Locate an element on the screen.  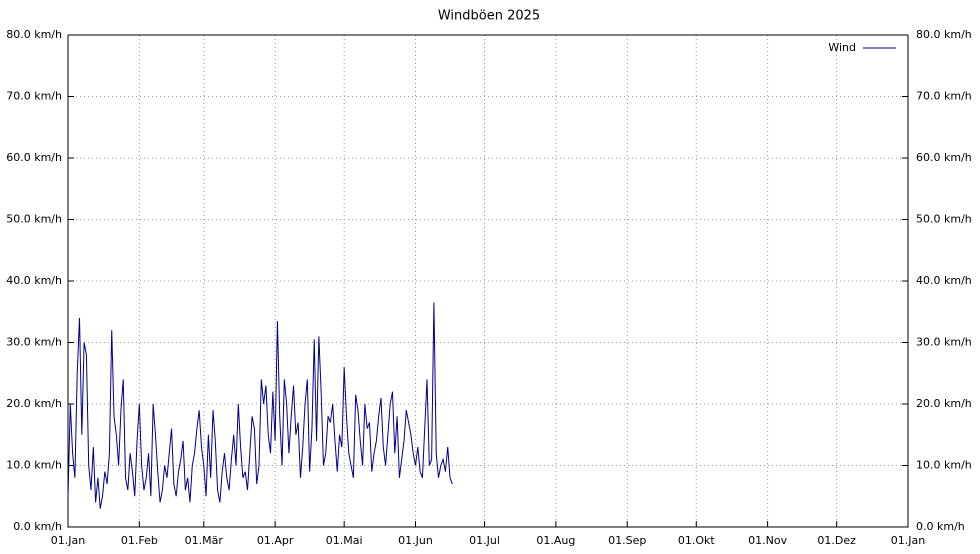
y-tick-label: 30.0 km/h is located at coordinates (34, 342).